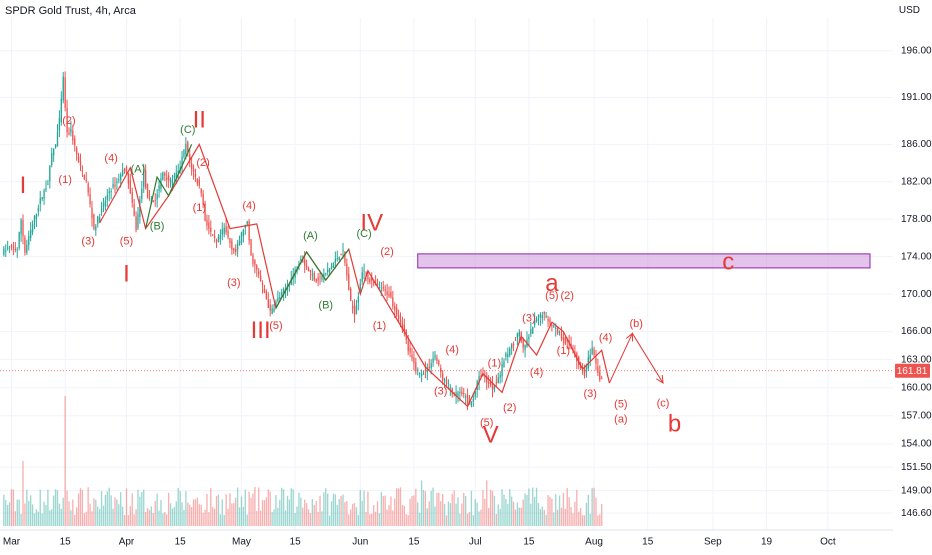 This screenshot has height=555, width=932. I want to click on wave-label-27: (4), so click(452, 350).